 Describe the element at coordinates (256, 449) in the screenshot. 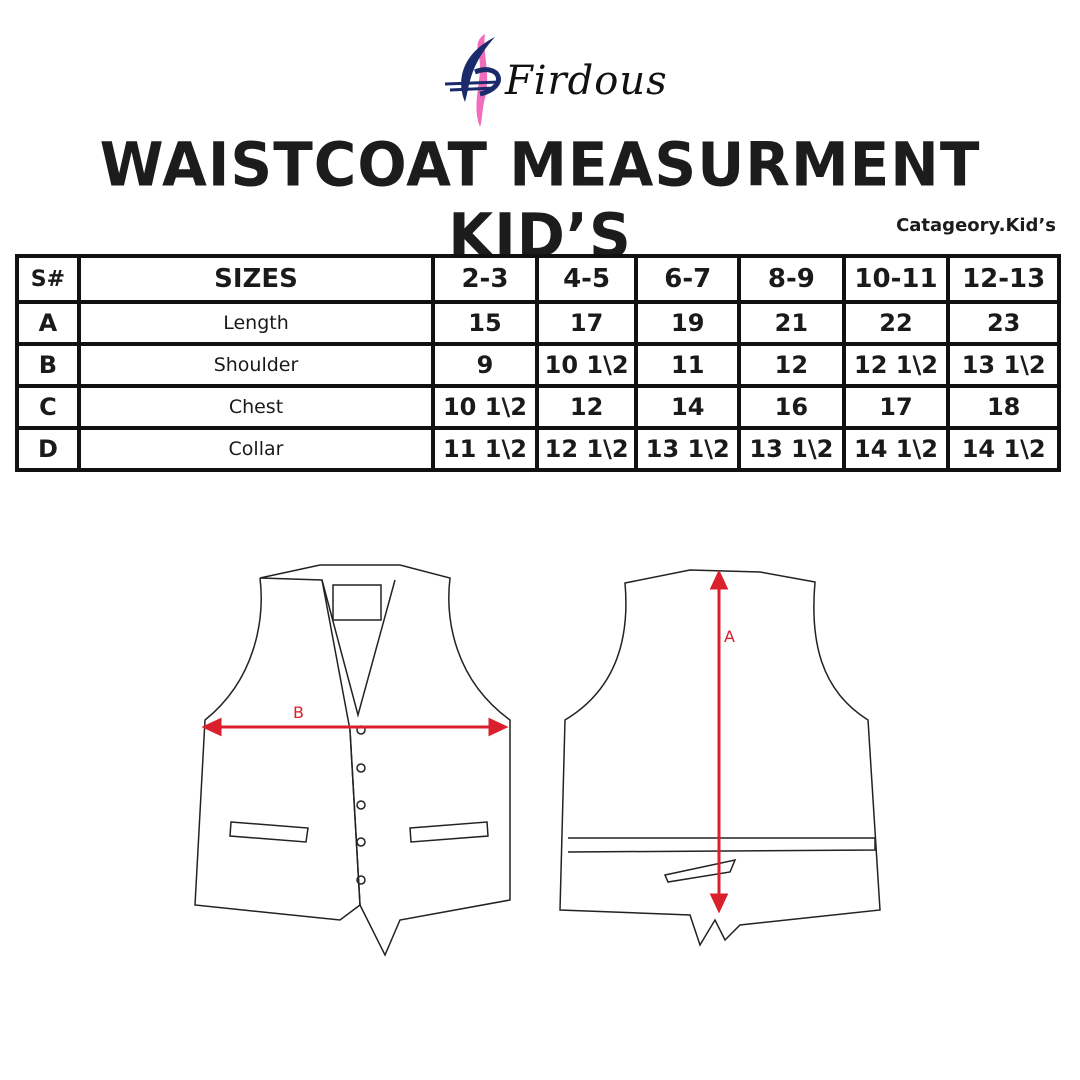

I see `row-name: Collar` at that location.